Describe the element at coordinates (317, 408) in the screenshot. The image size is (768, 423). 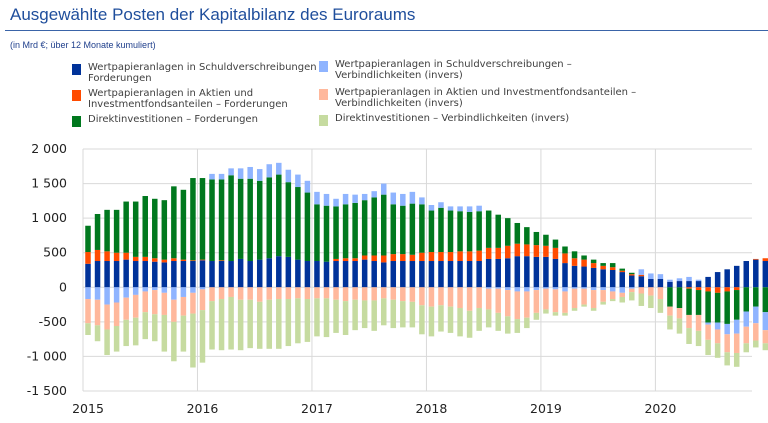
I see `x-tick-label: 2017` at that location.